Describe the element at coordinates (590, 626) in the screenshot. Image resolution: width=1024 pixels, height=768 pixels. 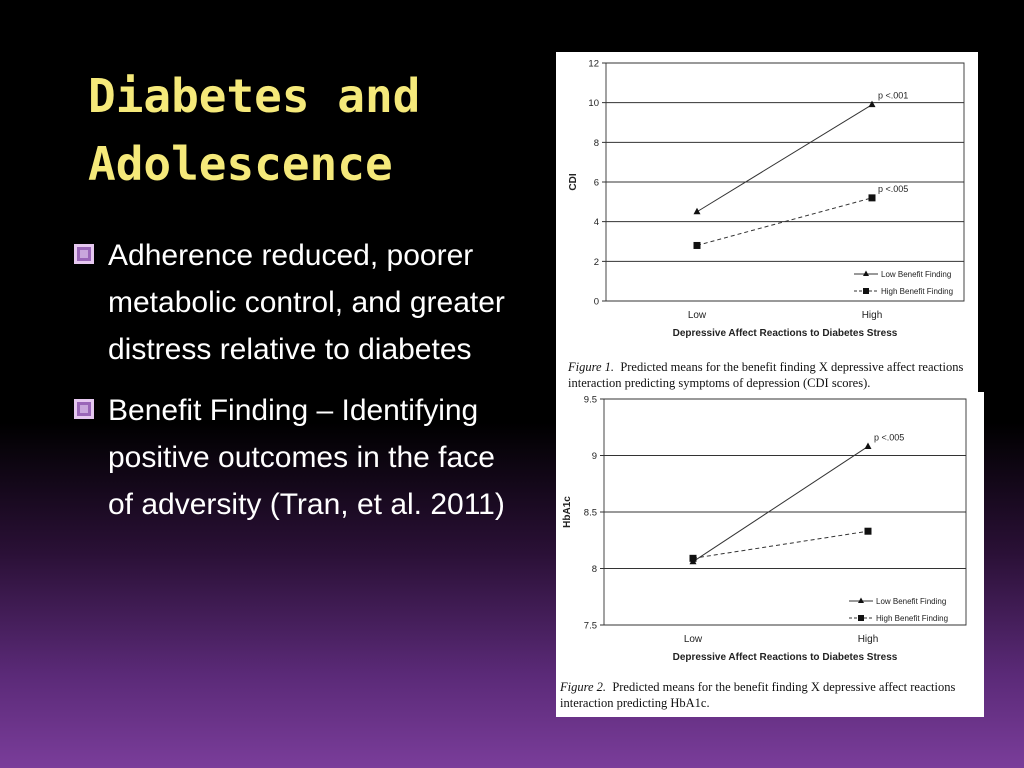
I see `y-tick-label: 7.5` at that location.